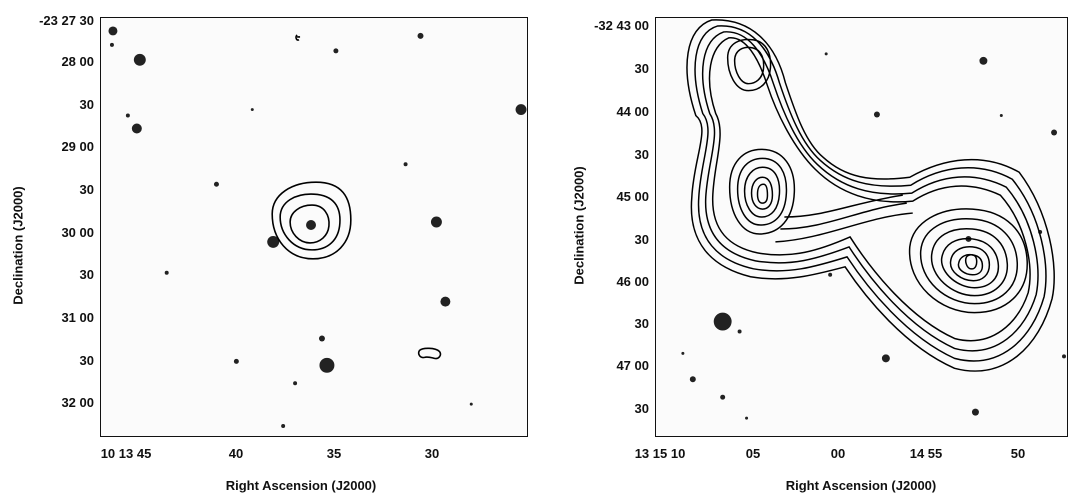 Image resolution: width=1068 pixels, height=496 pixels. I want to click on y-tick-label: -32 43 00, so click(621, 25).